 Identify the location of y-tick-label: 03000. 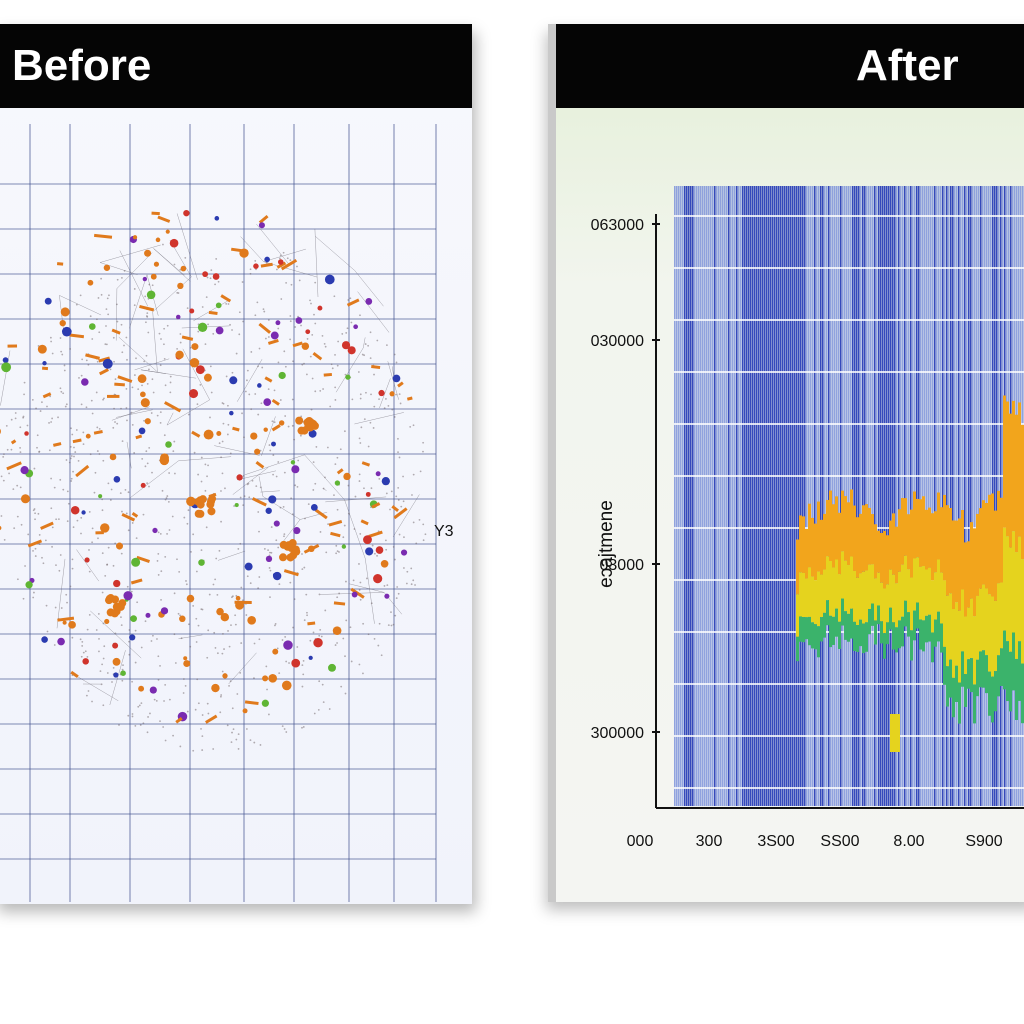
(622, 565).